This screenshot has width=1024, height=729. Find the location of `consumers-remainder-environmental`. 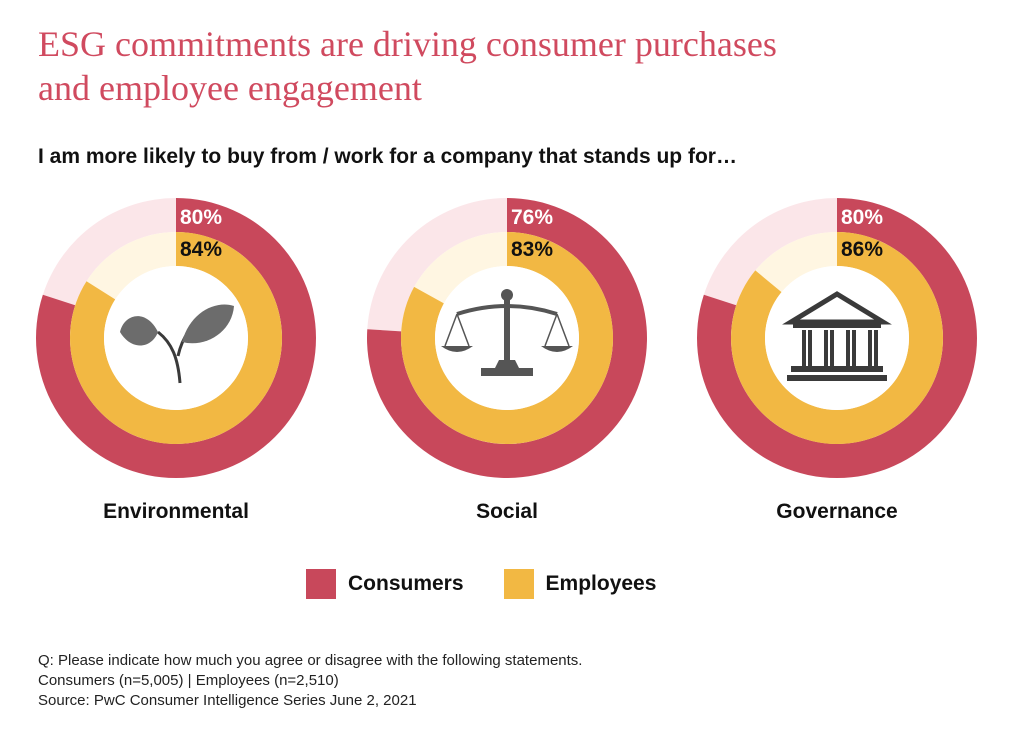

consumers-remainder-environmental is located at coordinates (109, 252).